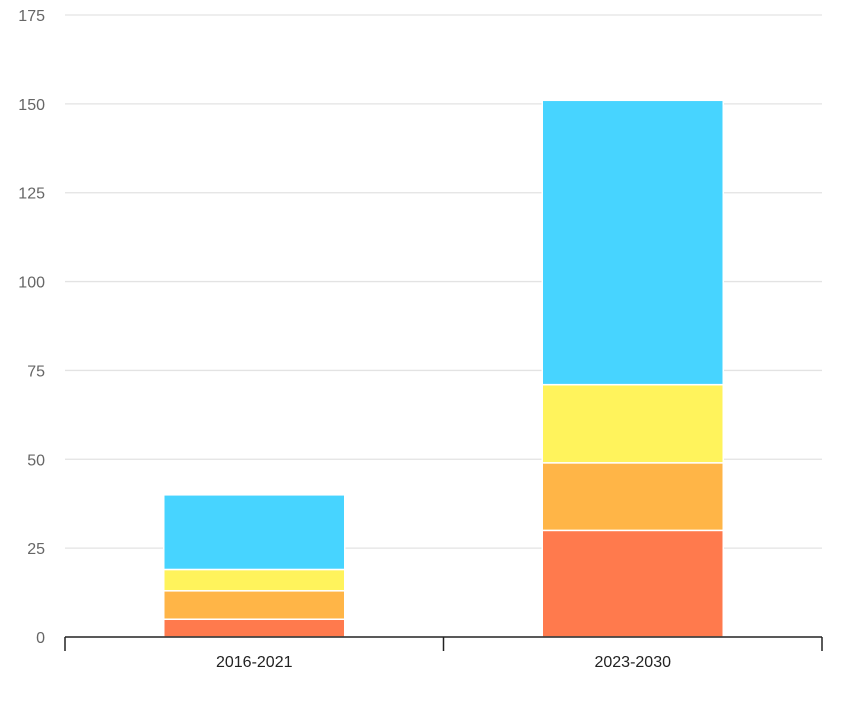 Image resolution: width=850 pixels, height=708 pixels. What do you see at coordinates (31, 283) in the screenshot?
I see `y-tick-label: 100` at bounding box center [31, 283].